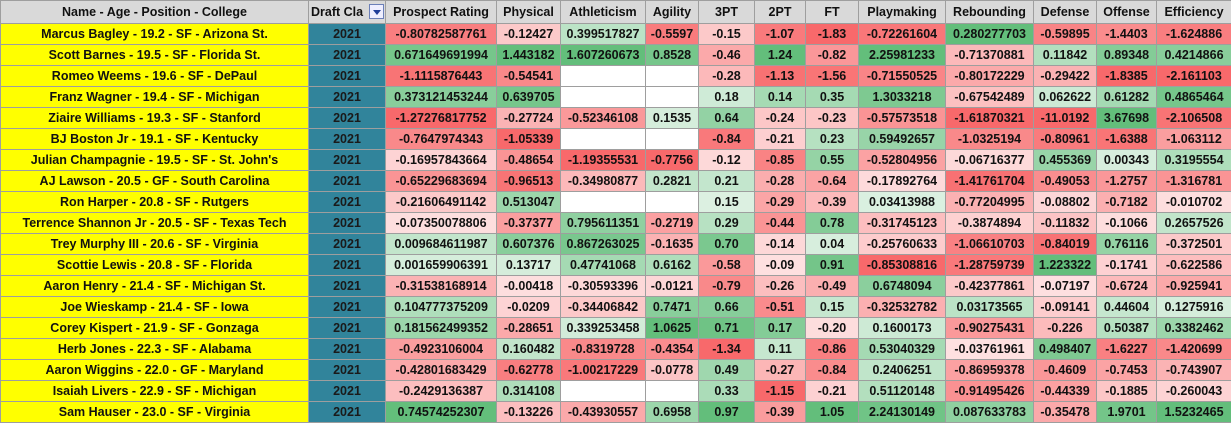  What do you see at coordinates (902, 307) in the screenshot?
I see `stat-cell: -0.32532782` at bounding box center [902, 307].